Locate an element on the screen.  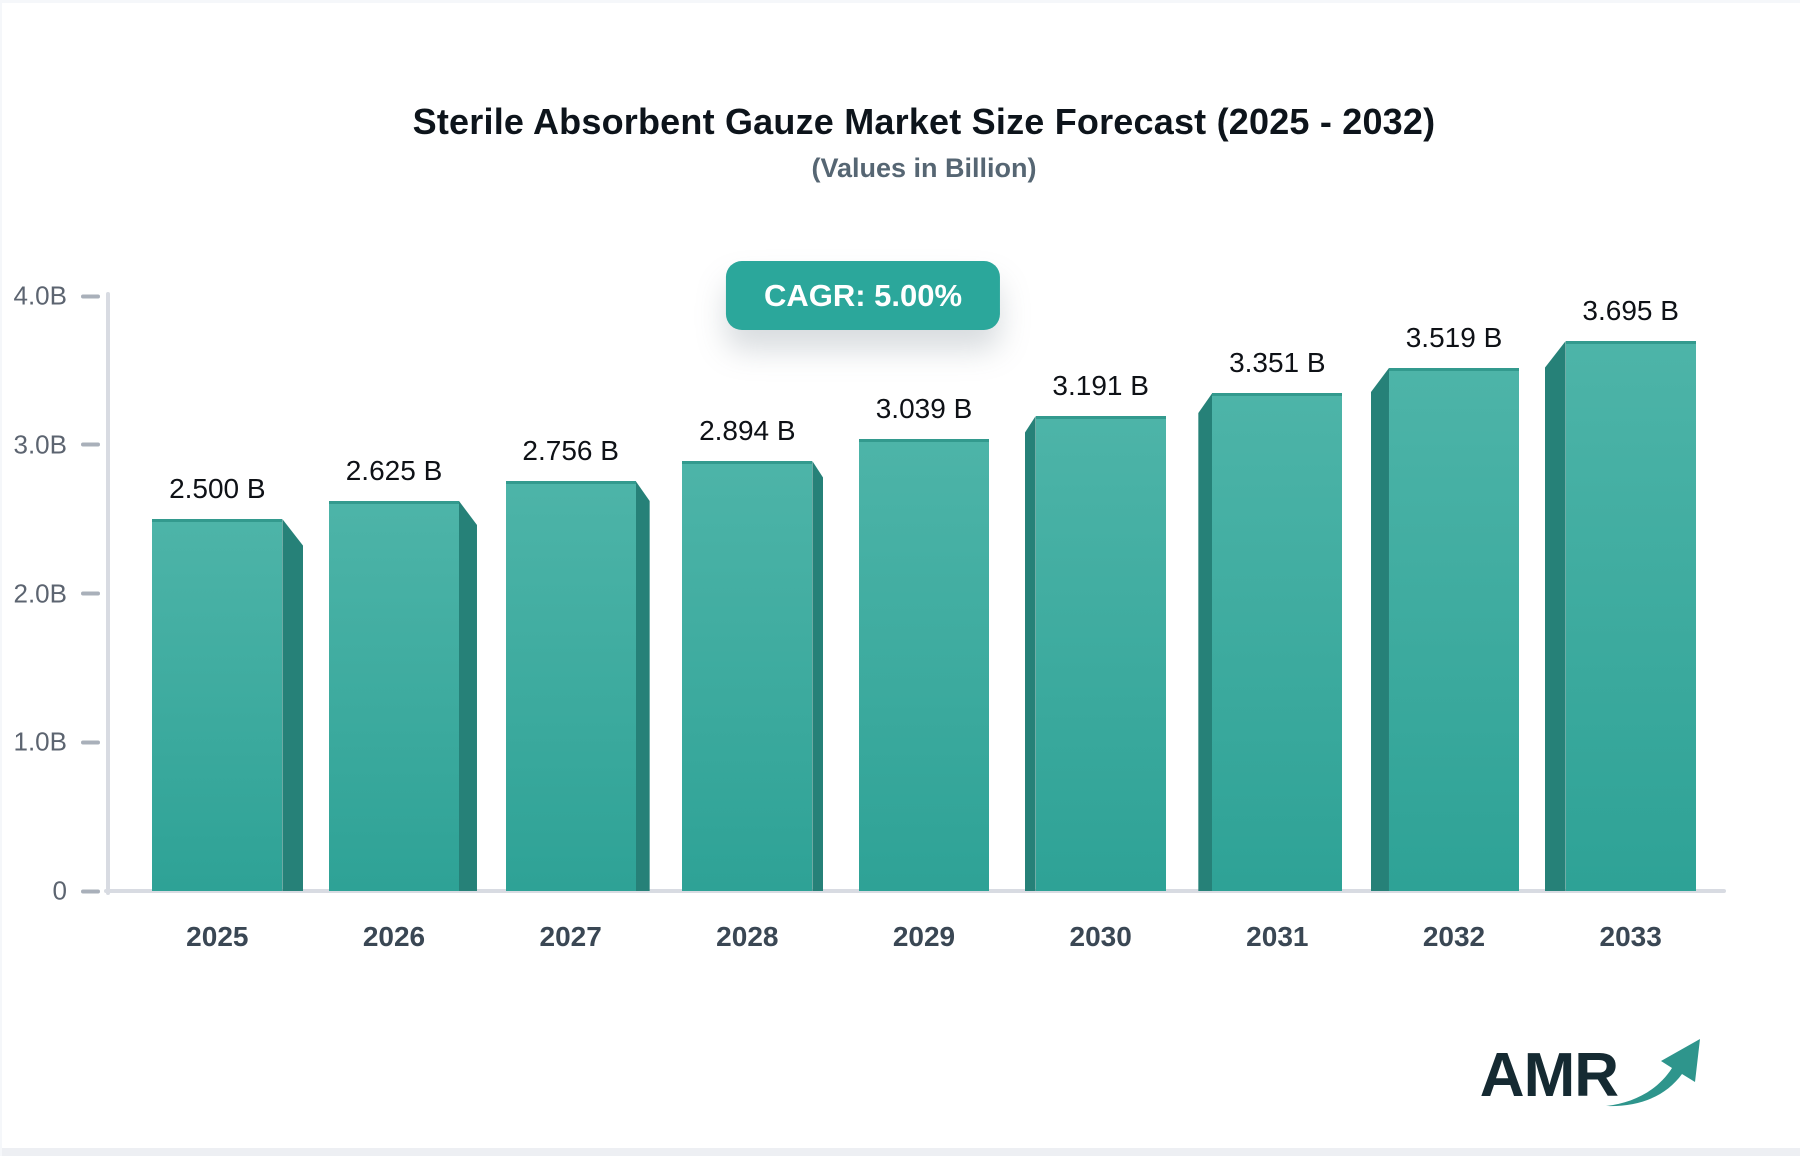
bar-group: 3.695 B is located at coordinates (1630, 593).